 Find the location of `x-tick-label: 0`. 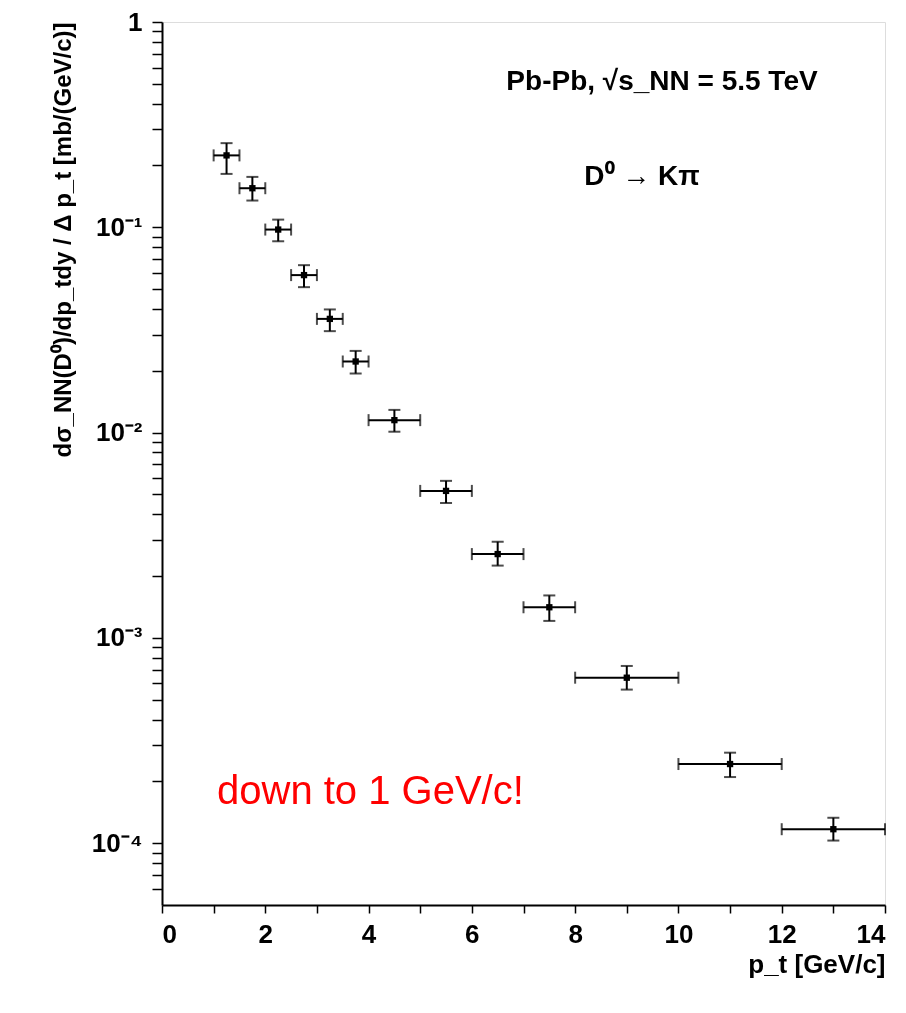

x-tick-label: 0 is located at coordinates (169, 933).